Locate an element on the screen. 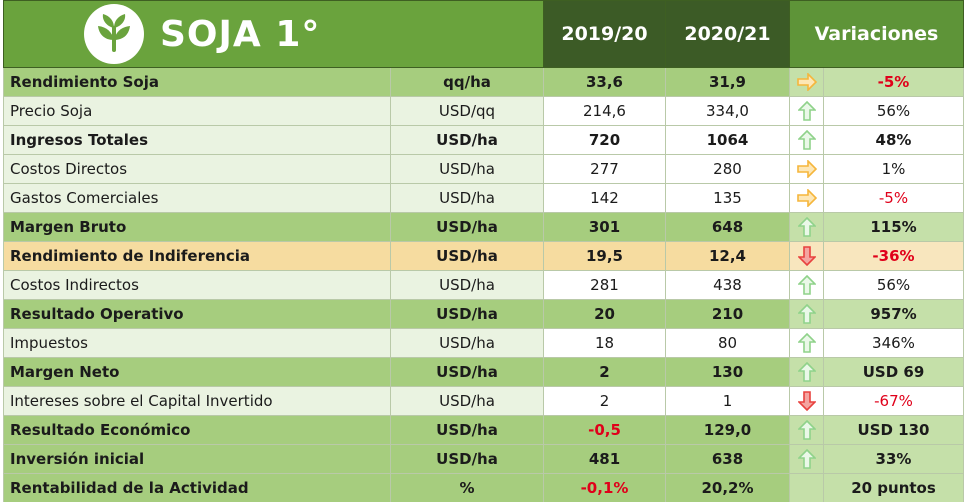 This screenshot has width=975, height=502. row-label: Inversión inicial is located at coordinates (197, 459).